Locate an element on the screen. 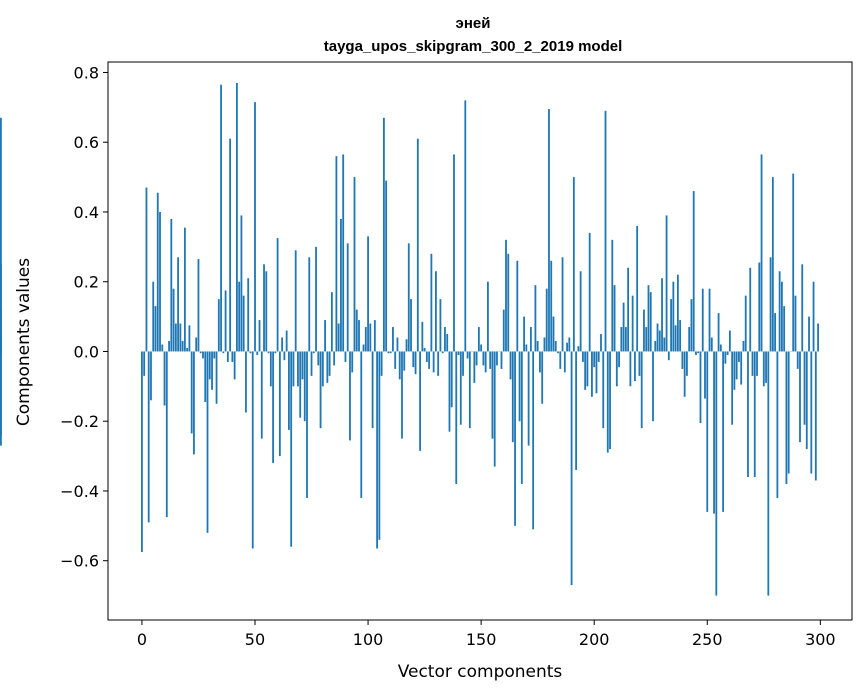 The width and height of the screenshot is (867, 696). y-tick-label: 0.8 is located at coordinates (86, 72).